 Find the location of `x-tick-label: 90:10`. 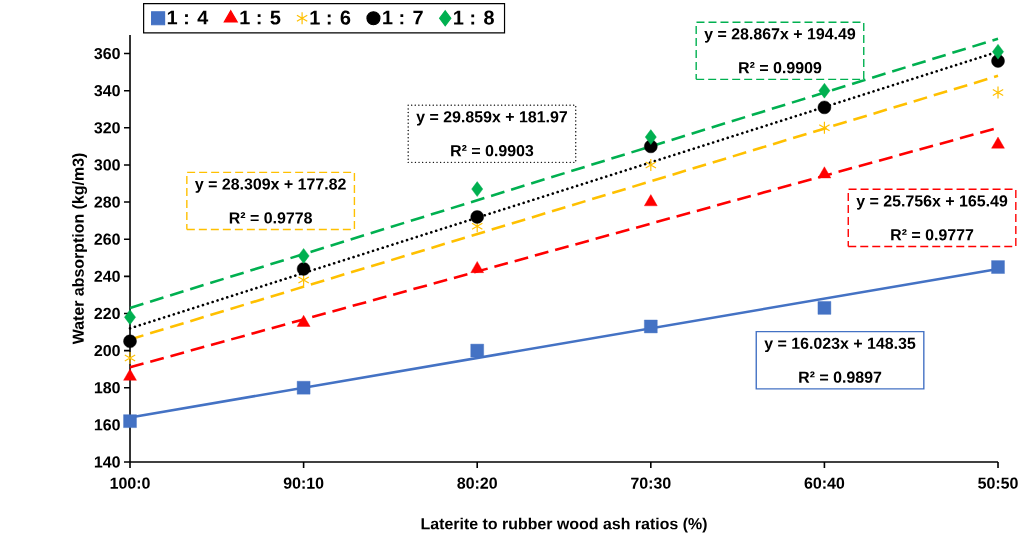

x-tick-label: 90:10 is located at coordinates (303, 483).